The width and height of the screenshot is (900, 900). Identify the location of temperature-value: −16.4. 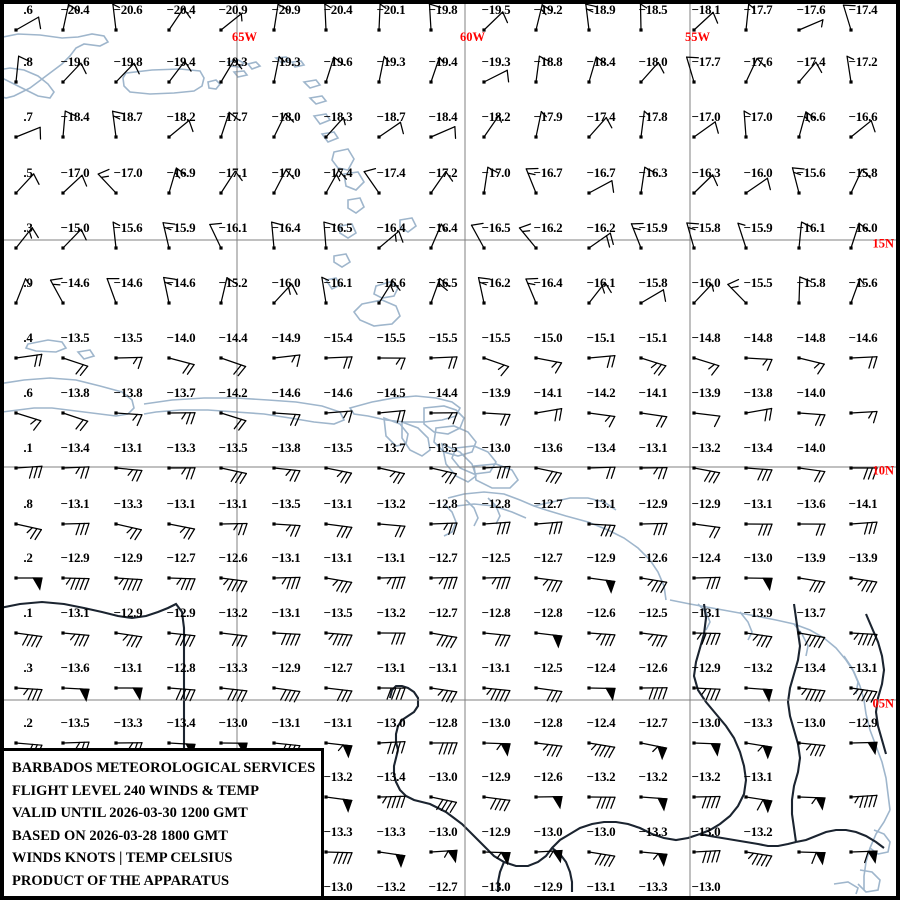
(391, 227).